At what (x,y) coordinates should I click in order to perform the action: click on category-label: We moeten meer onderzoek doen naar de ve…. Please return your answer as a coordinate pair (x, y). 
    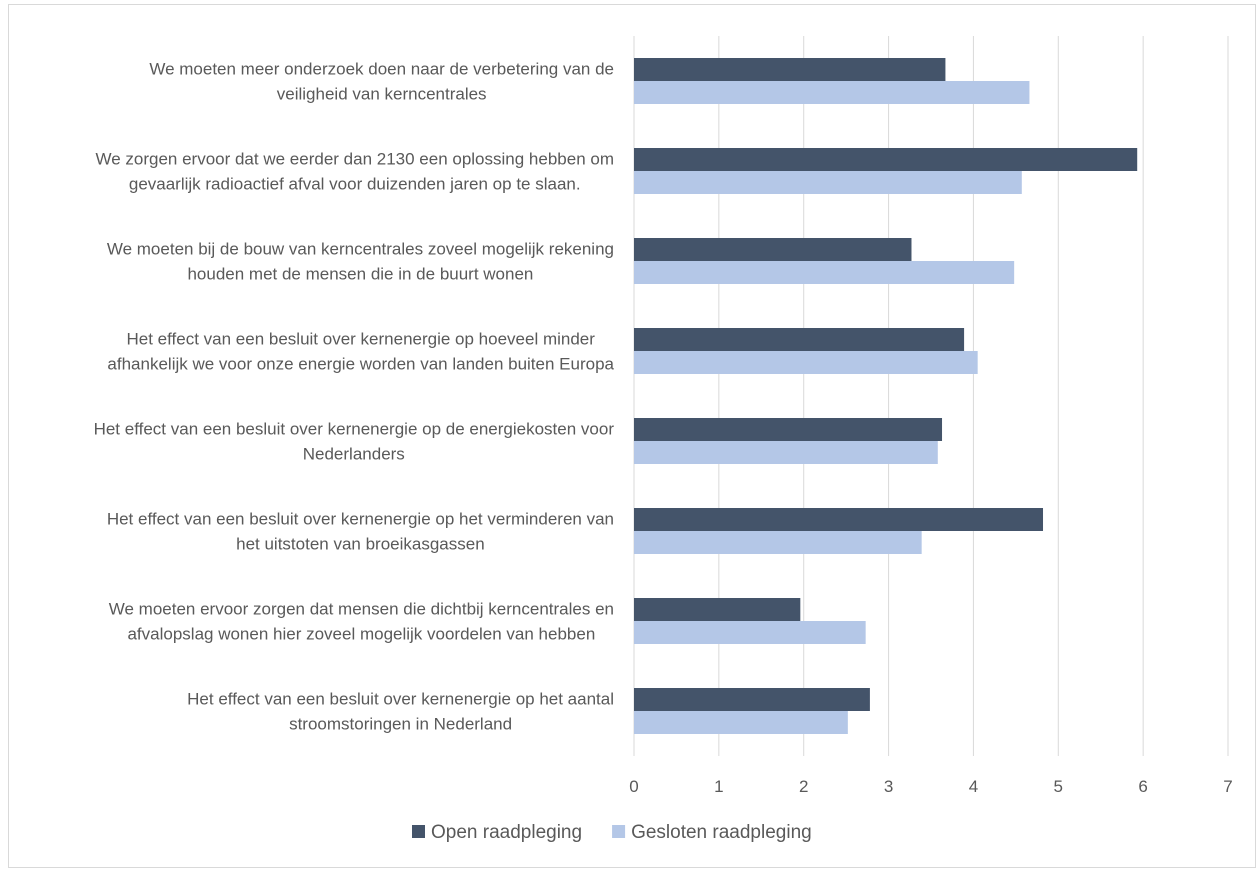
    Looking at the image, I should click on (381, 69).